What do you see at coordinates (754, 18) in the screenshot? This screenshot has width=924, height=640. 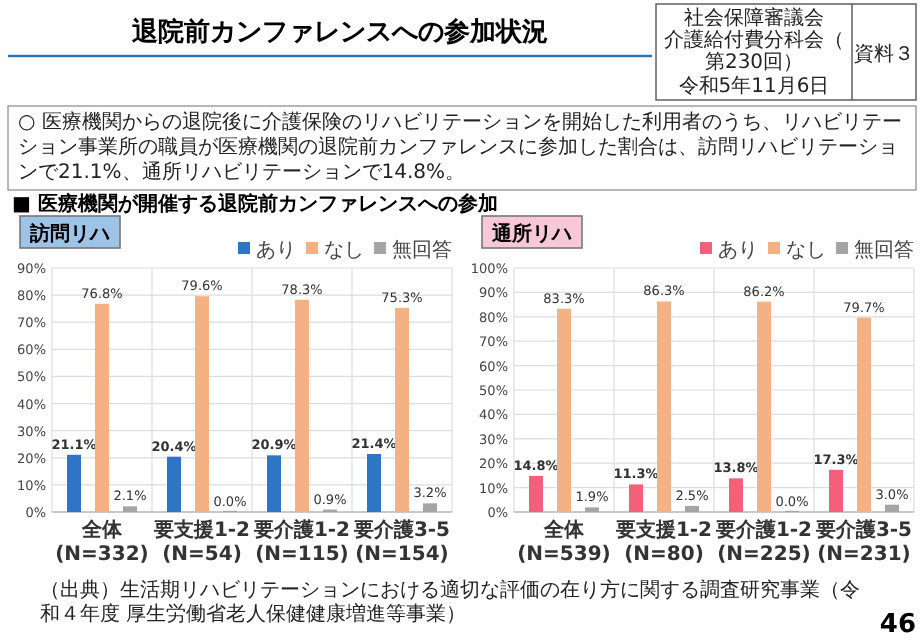 I see `text: 社会保障審議会` at bounding box center [754, 18].